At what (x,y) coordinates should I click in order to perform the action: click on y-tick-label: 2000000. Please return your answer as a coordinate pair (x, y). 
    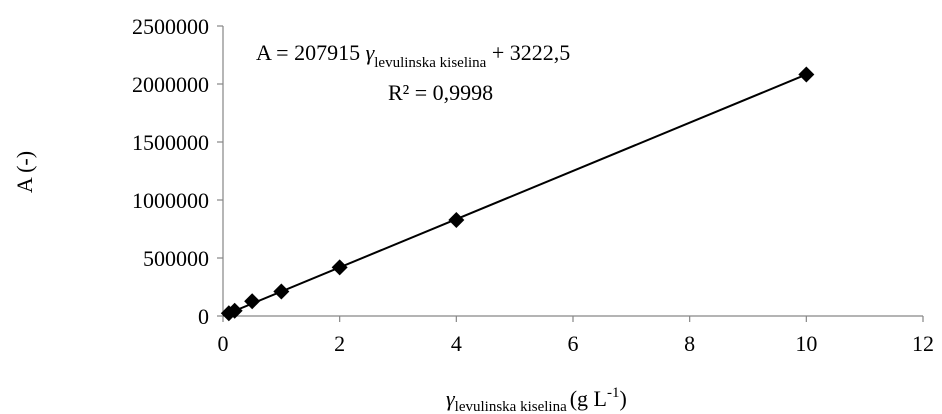
    Looking at the image, I should click on (170, 84).